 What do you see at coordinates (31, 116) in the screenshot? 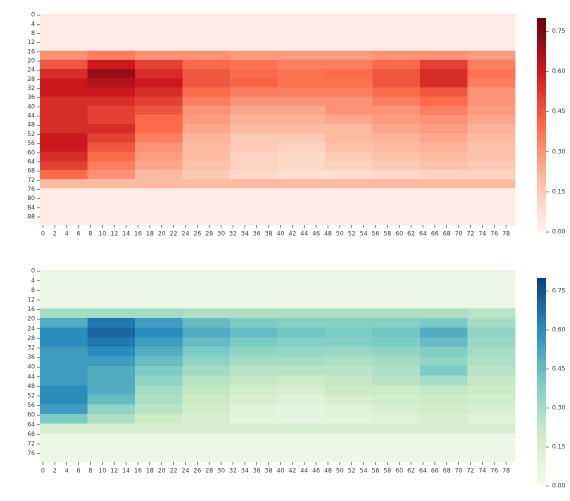
I see `y-tick-label: 44` at bounding box center [31, 116].